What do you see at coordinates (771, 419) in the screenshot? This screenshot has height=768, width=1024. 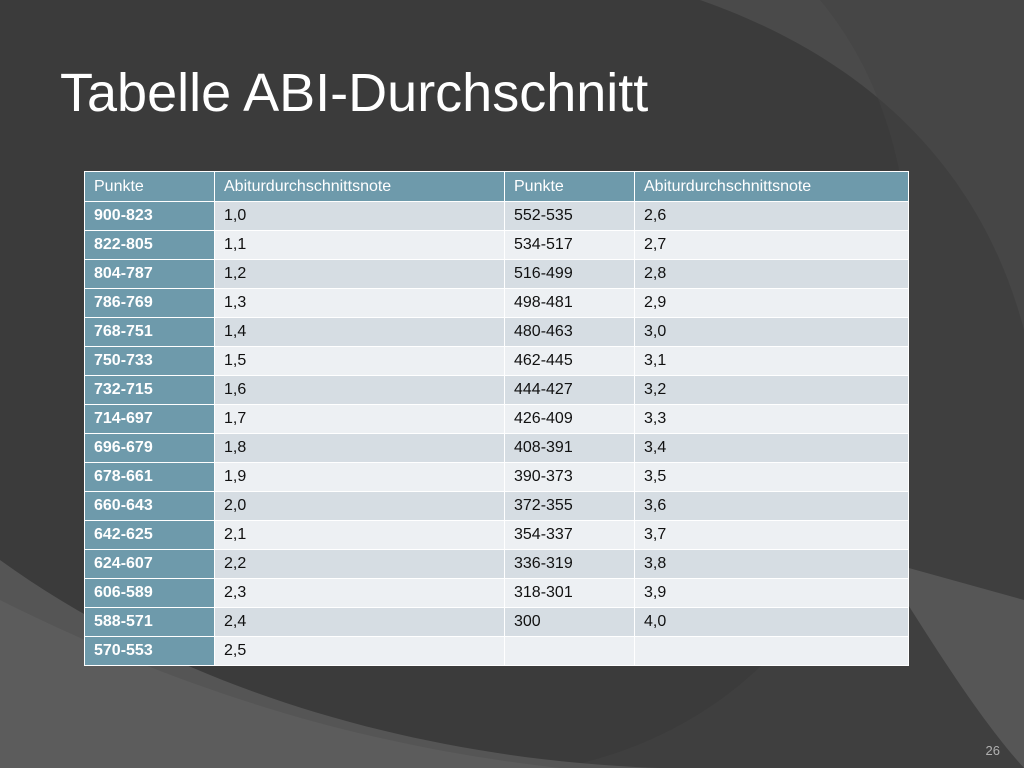 I see `cell-note: 3,3` at bounding box center [771, 419].